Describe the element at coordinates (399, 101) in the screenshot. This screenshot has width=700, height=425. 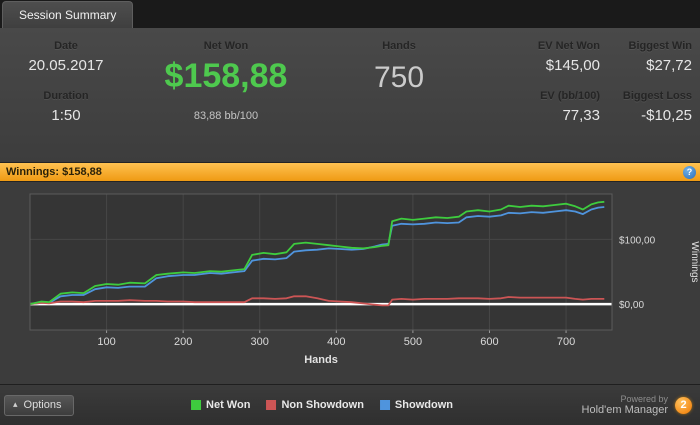
I see `stats-col-hands: Hands 750` at that location.